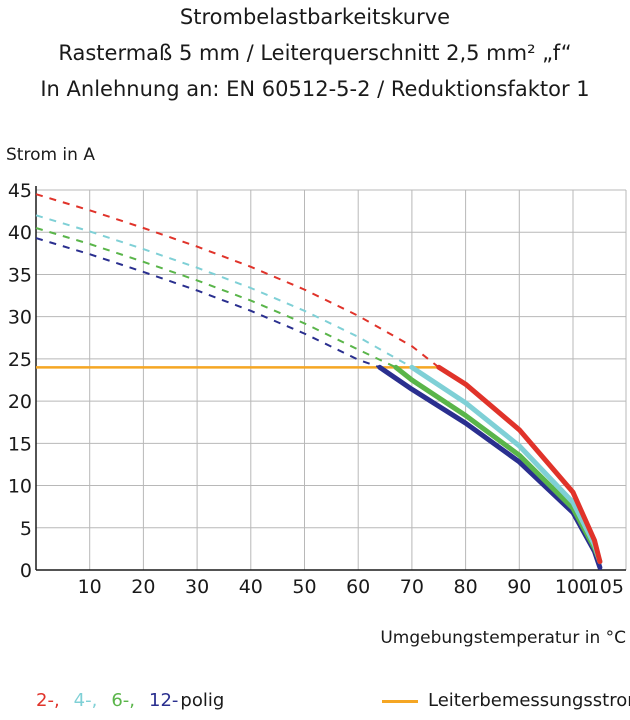  What do you see at coordinates (466, 587) in the screenshot?
I see `x-tick-label: 80` at bounding box center [466, 587].